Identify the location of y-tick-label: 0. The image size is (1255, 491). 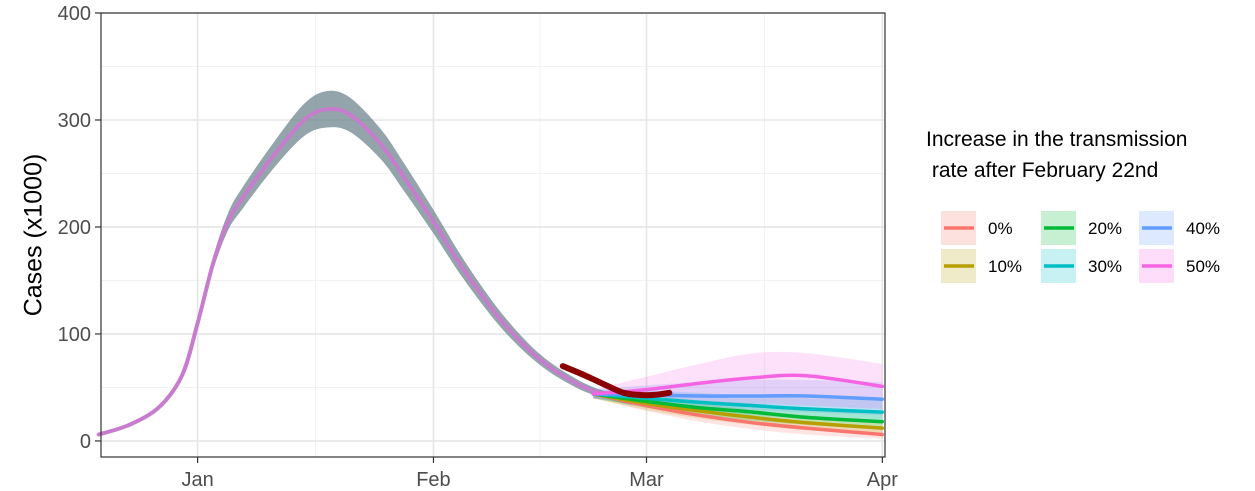
(85, 442).